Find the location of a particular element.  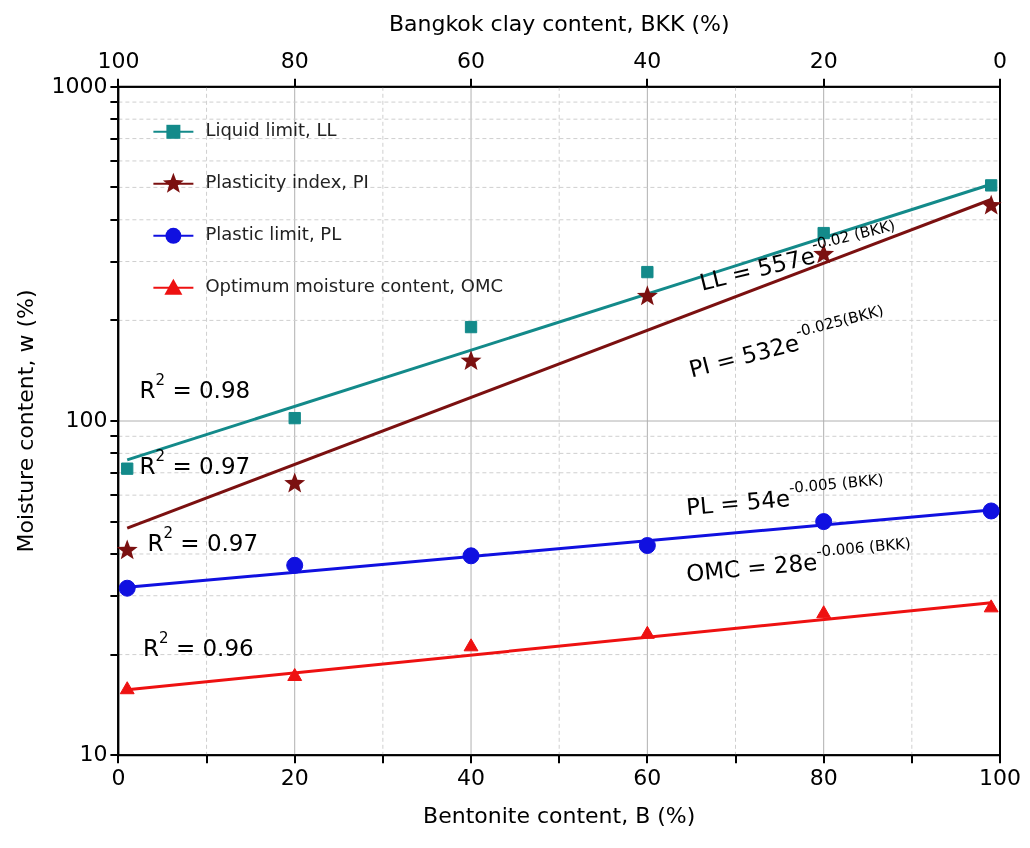

annotation: PL = 54e-0.005 (BKK) is located at coordinates (785, 495).